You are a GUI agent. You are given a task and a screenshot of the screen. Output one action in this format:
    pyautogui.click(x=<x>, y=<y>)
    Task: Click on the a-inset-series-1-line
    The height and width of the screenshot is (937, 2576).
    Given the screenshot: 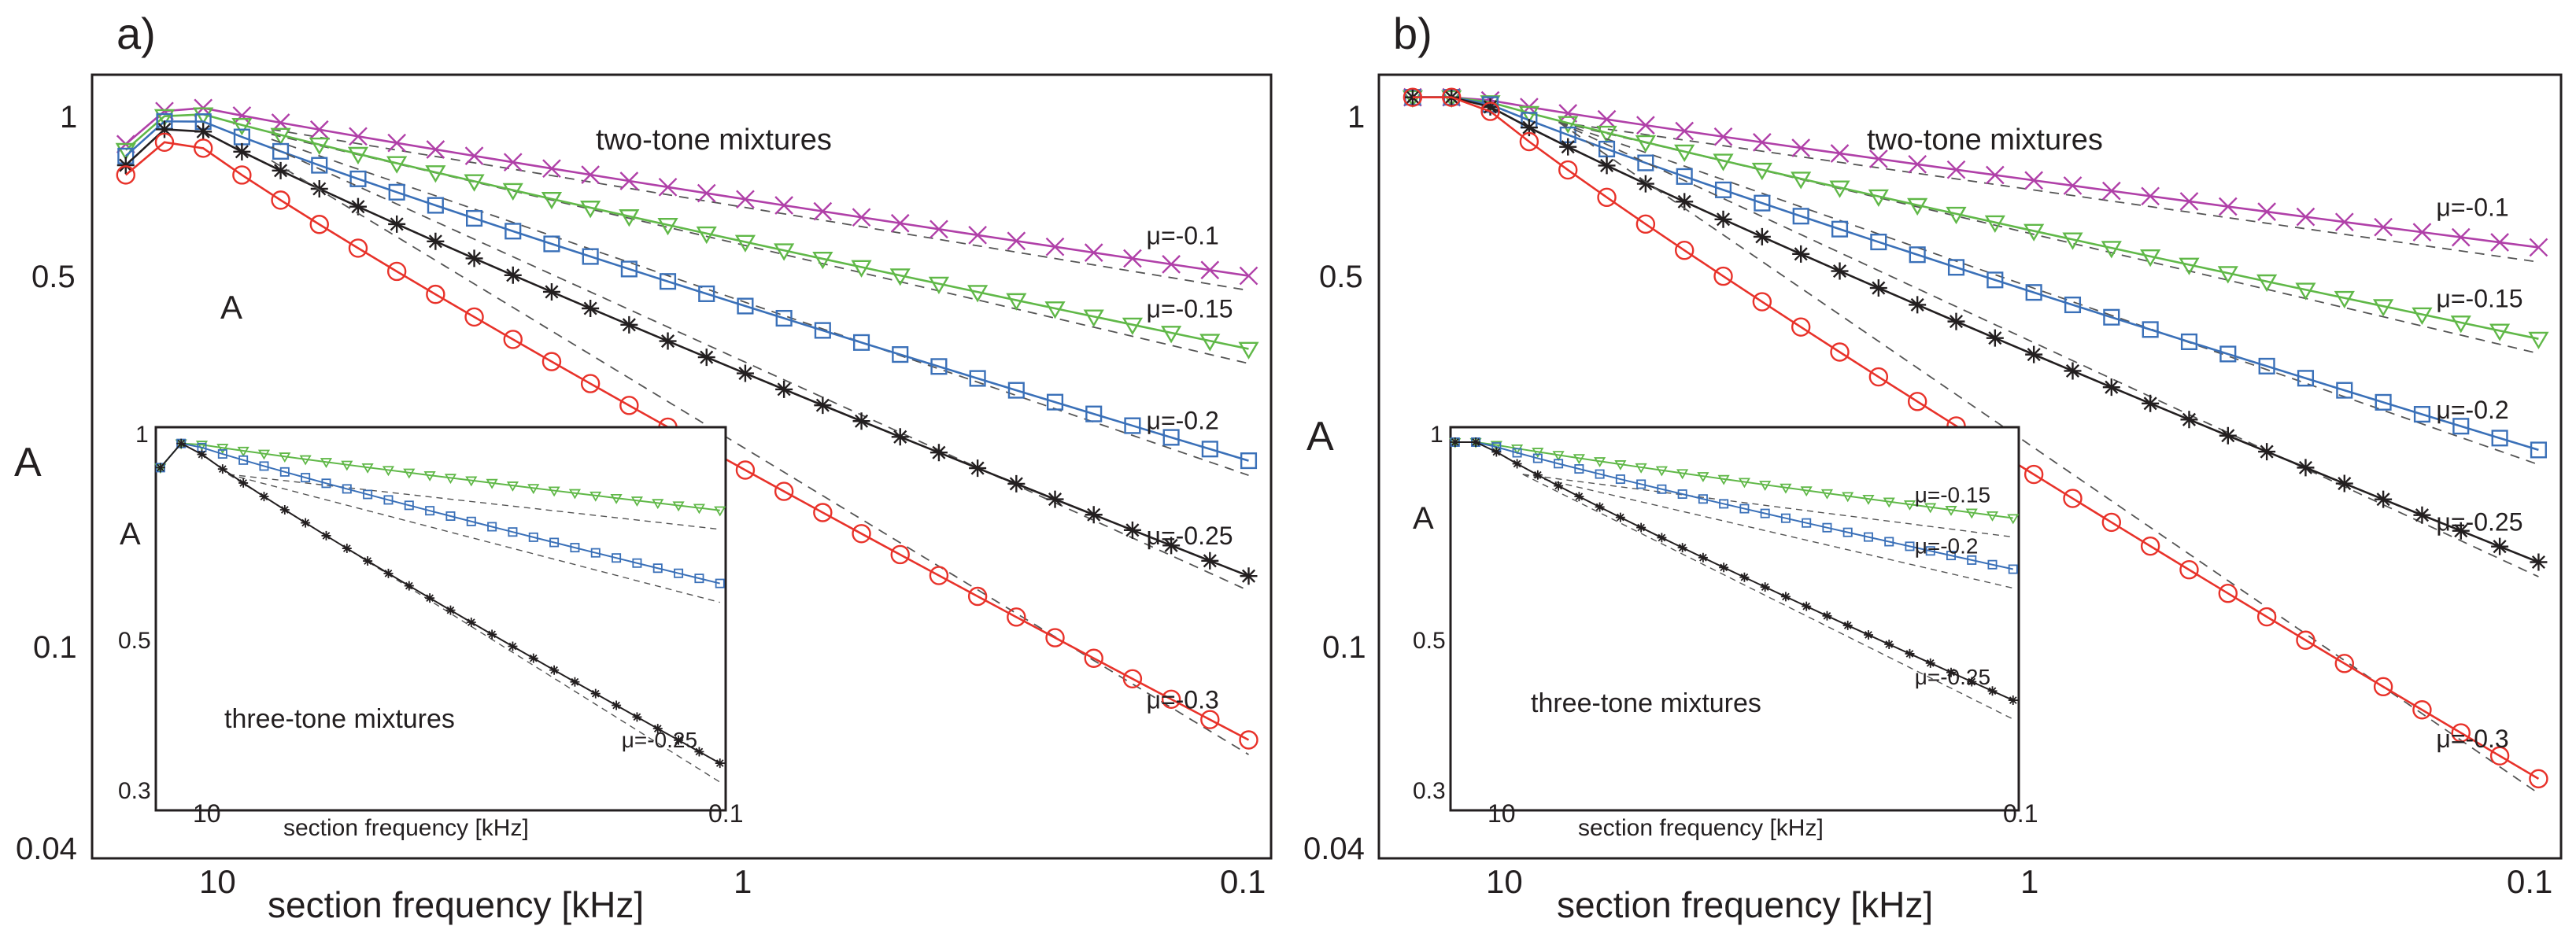 What is the action you would take?
    pyautogui.click(x=440, y=513)
    